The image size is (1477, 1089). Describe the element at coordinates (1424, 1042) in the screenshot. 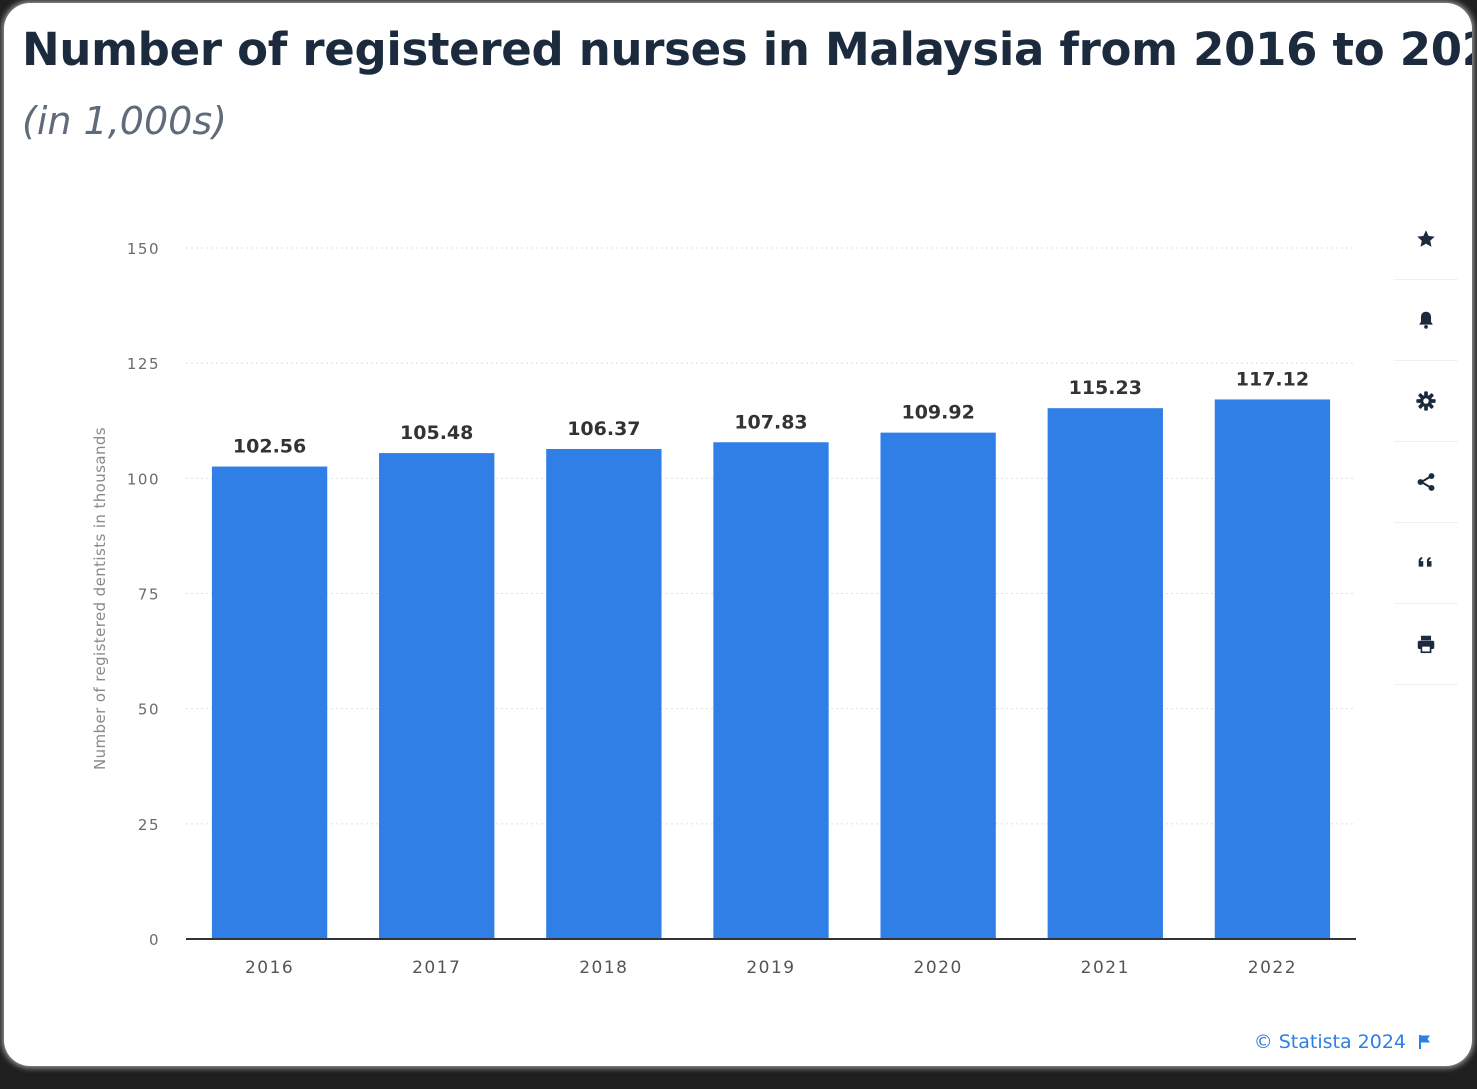

I see `flag-icon` at that location.